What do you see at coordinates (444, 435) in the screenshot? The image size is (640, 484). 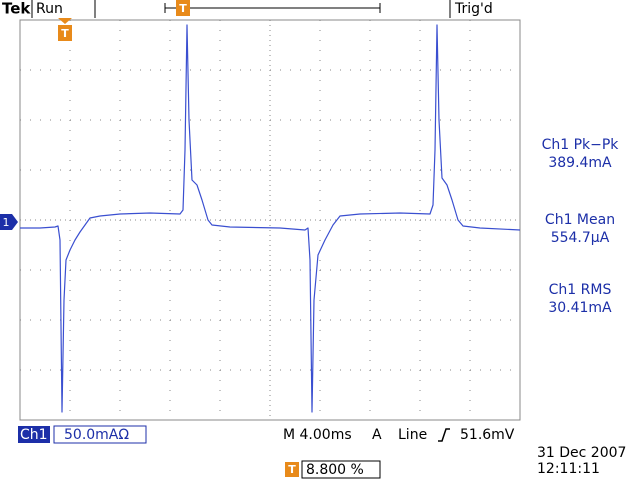 I see `rising-edge-icon` at bounding box center [444, 435].